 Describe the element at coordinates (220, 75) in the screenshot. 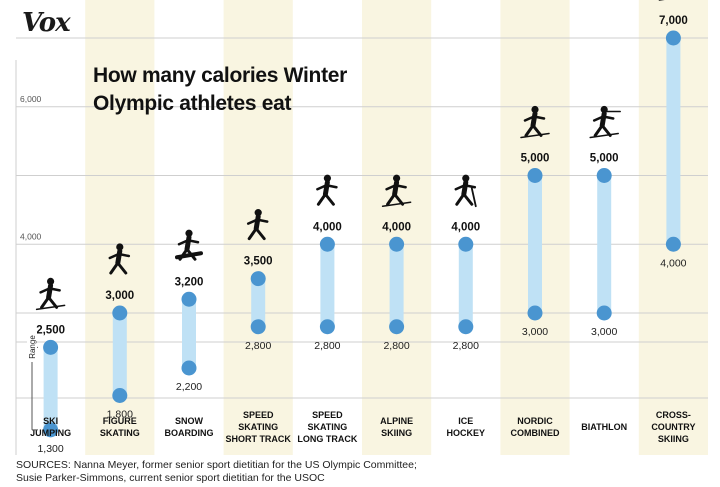

I see `chart-title-line-1: How many calories Winter` at that location.